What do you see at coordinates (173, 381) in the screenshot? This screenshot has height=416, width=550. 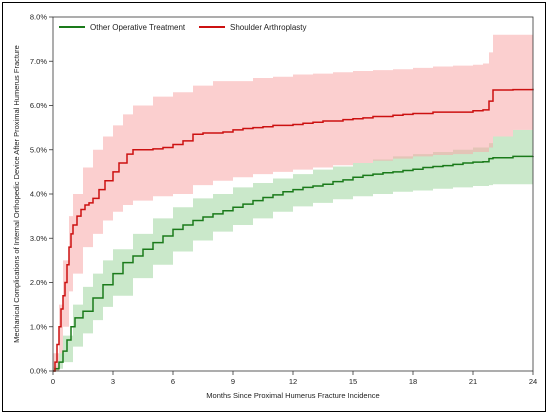 I see `x-tick-label: 6` at bounding box center [173, 381].